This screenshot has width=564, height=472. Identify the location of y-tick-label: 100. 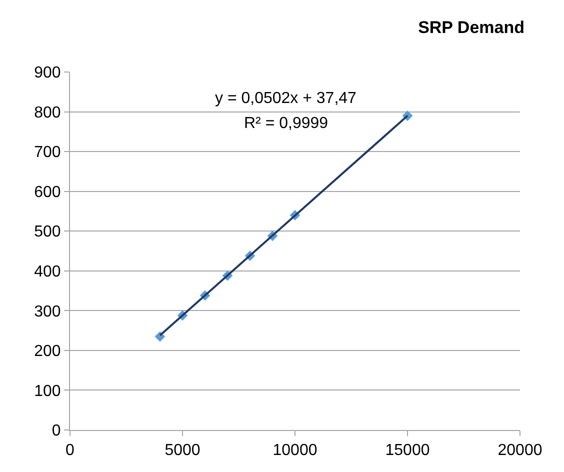
(47, 391).